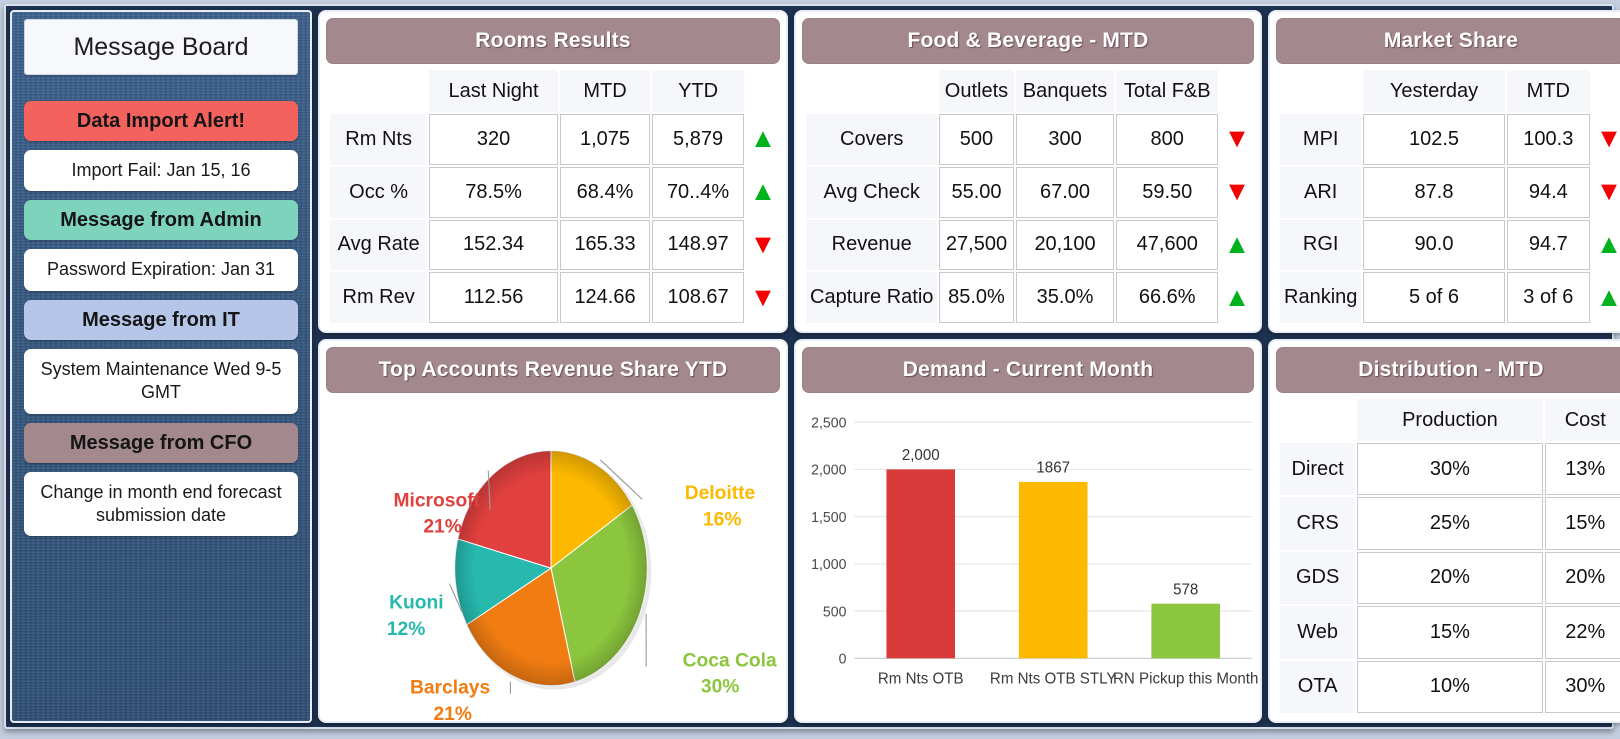 The image size is (1620, 739). I want to click on row-label: Ranking, so click(1321, 297).